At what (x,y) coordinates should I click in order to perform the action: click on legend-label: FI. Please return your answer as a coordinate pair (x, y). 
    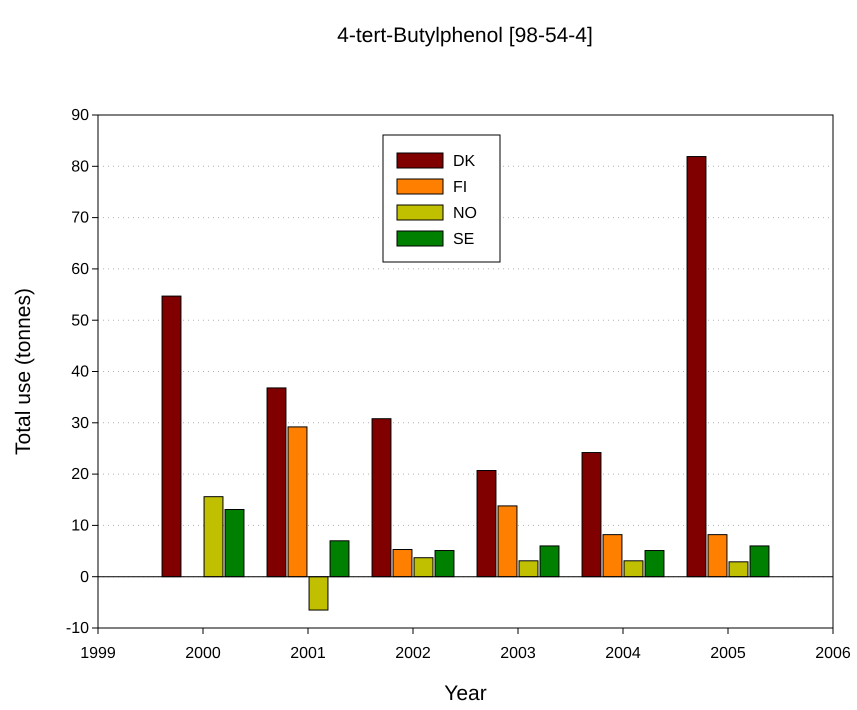
    Looking at the image, I should click on (460, 187).